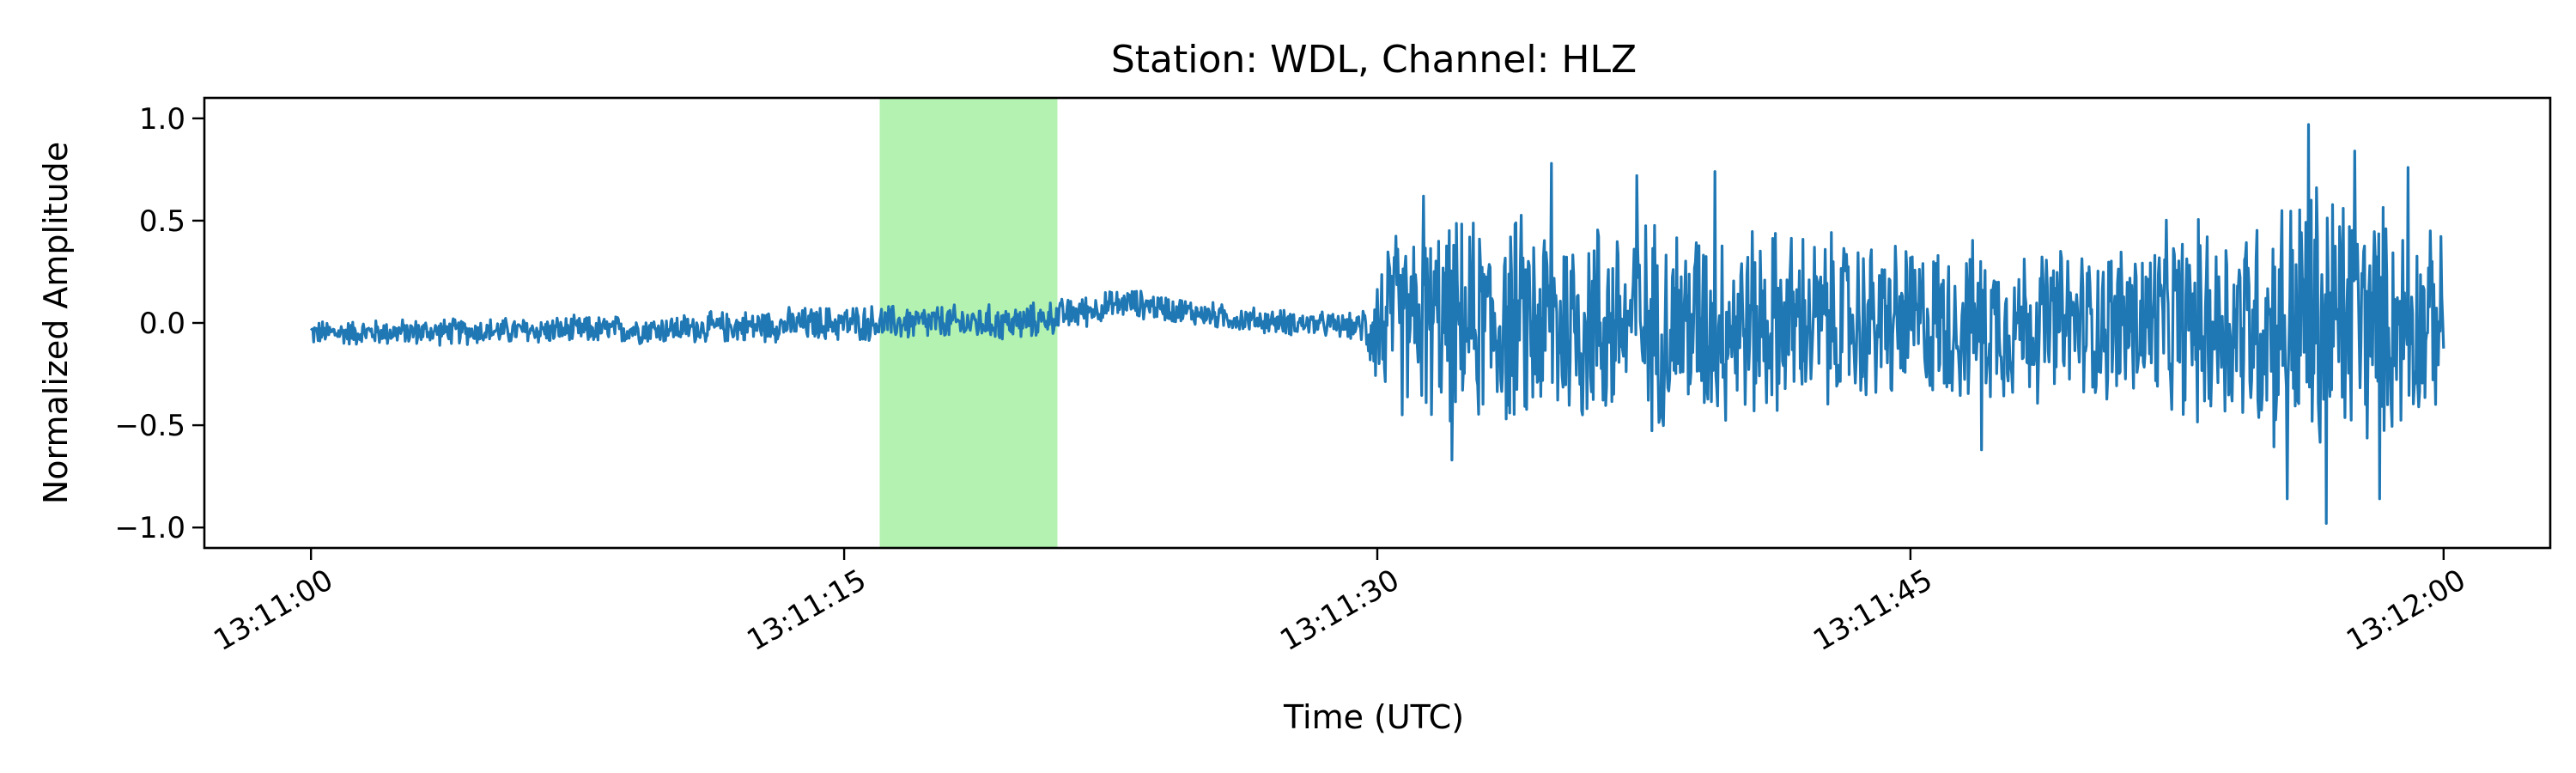 This screenshot has width=2576, height=773. What do you see at coordinates (162, 324) in the screenshot?
I see `y-tick-label: 0.0` at bounding box center [162, 324].